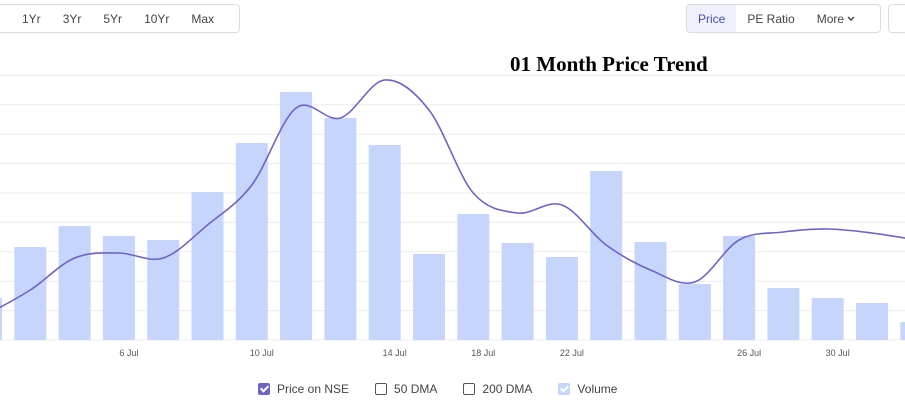 The height and width of the screenshot is (405, 905). What do you see at coordinates (483, 353) in the screenshot?
I see `x-tick-label: 18 Jul` at bounding box center [483, 353].